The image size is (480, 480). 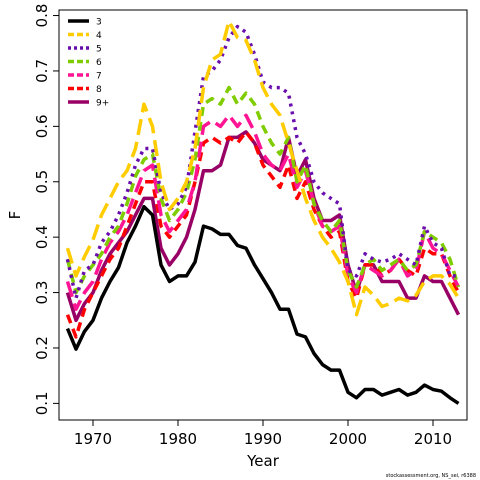 I want to click on legend-label: 5, so click(x=99, y=50).